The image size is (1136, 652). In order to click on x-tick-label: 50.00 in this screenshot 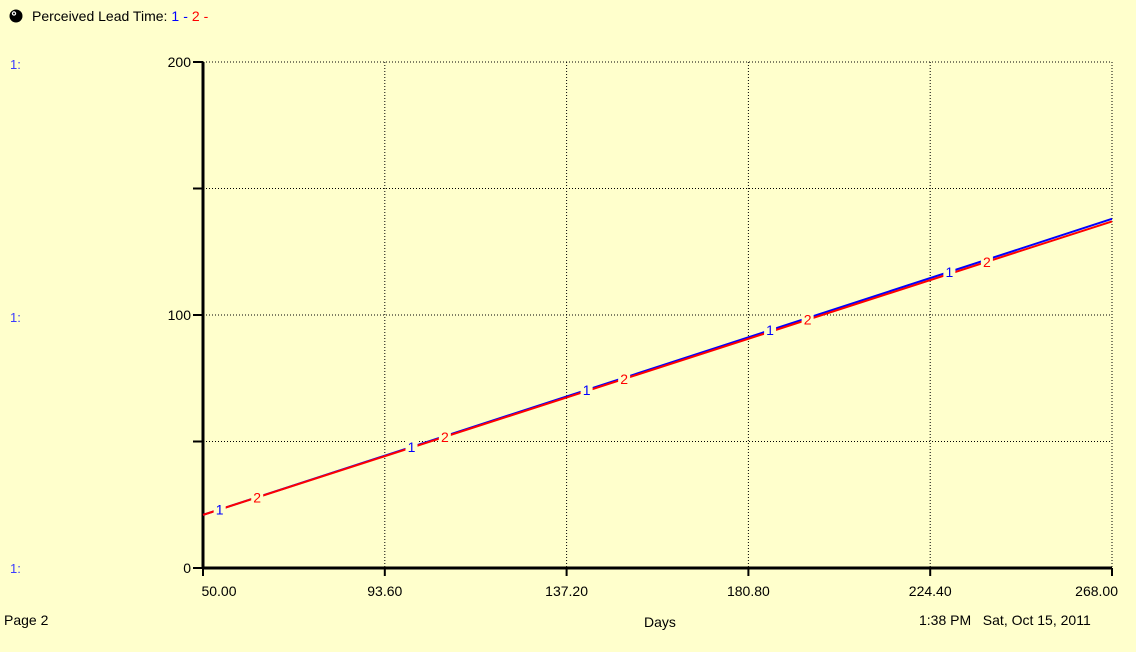, I will do `click(218, 591)`.